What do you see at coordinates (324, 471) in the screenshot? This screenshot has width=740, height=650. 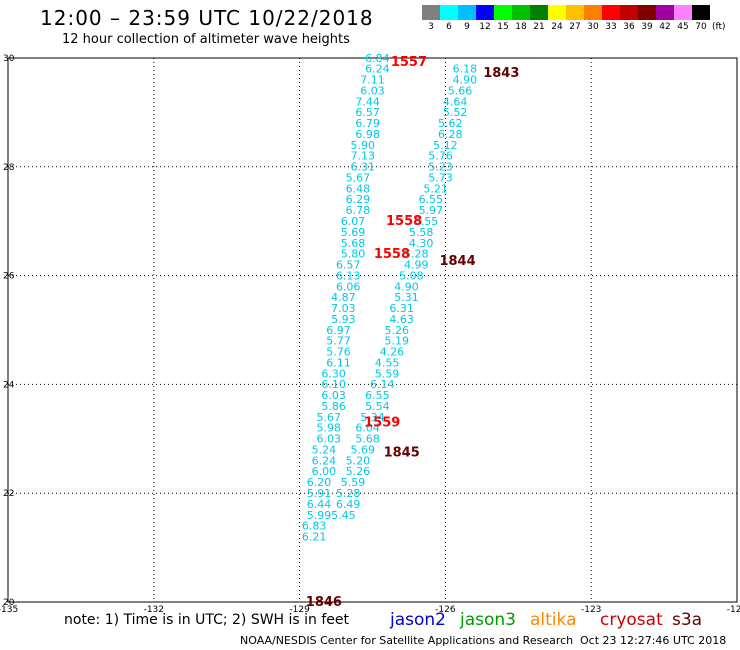 I see `wave-height-value: 6.00` at bounding box center [324, 471].